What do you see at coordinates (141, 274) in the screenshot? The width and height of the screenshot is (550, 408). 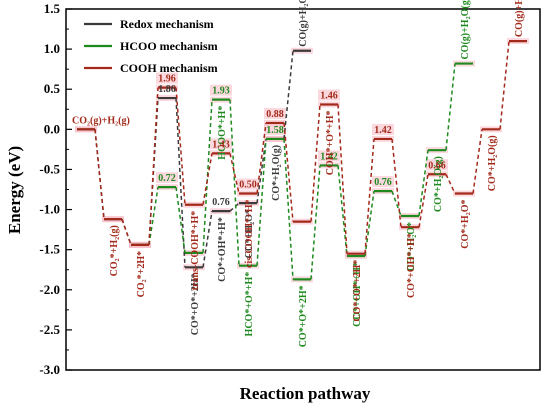 I see `cooh-state-label: CO₂*+2H*` at bounding box center [141, 274].